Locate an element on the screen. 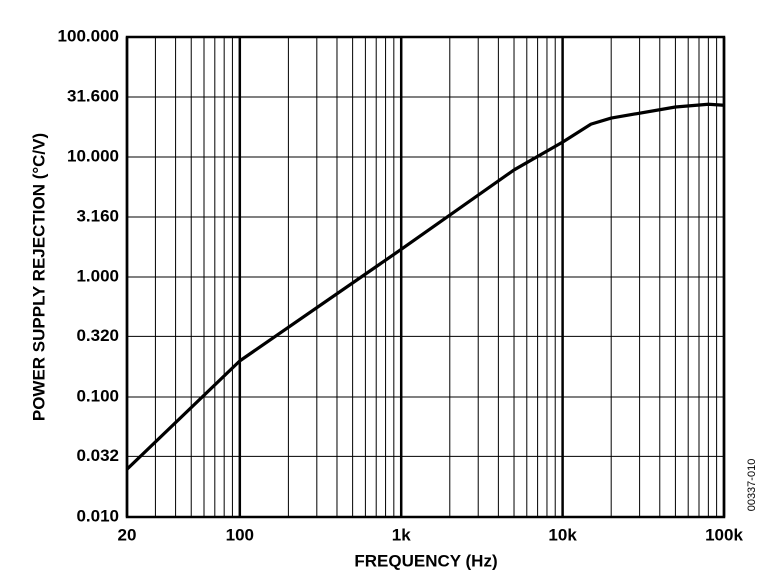 Image resolution: width=767 pixels, height=585 pixels. x-tick-label: 20 is located at coordinates (127, 534).